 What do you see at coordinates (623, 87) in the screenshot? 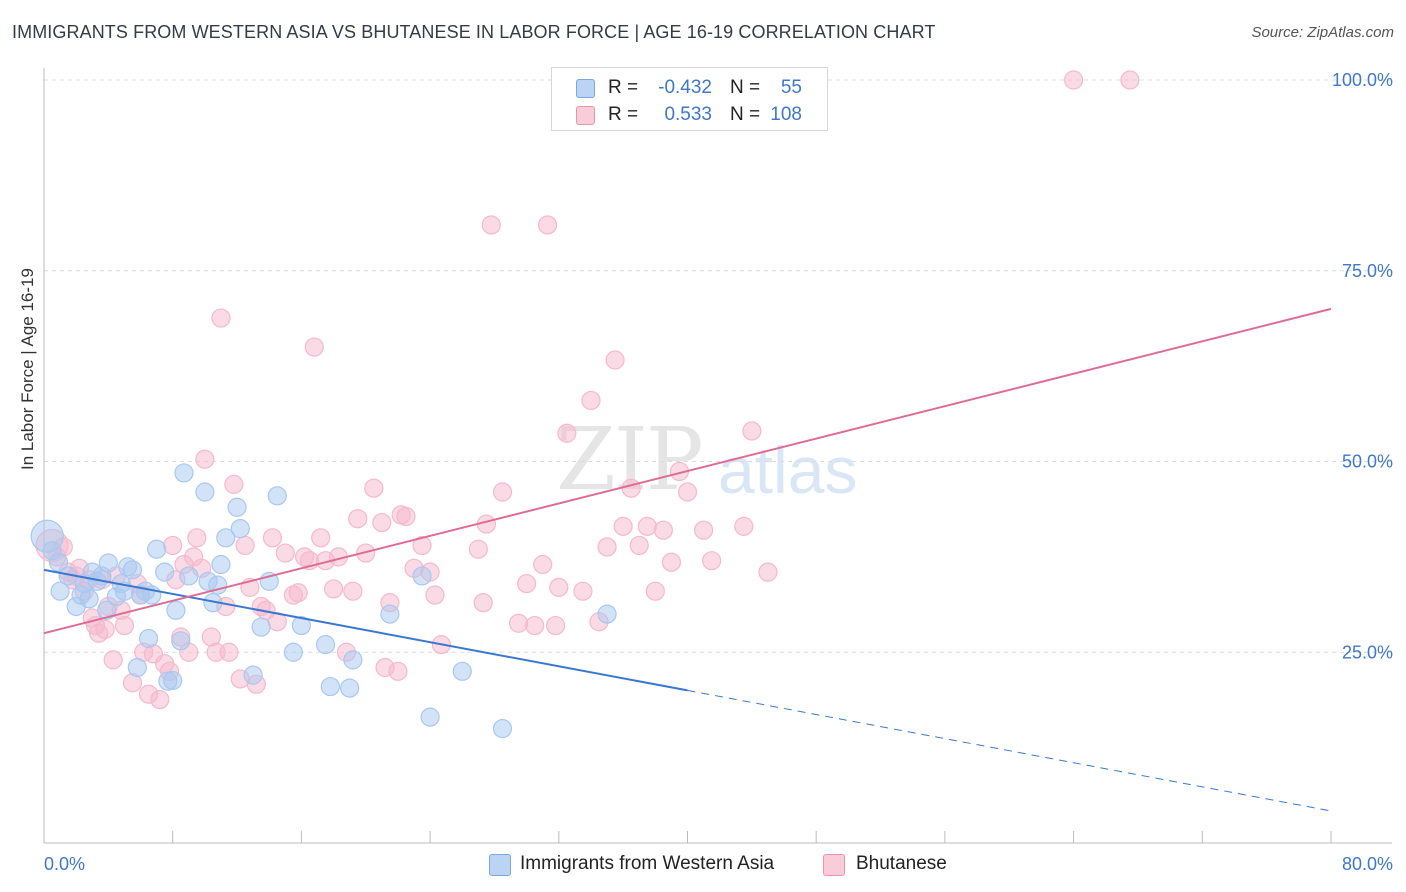
I see `legend-r-label: R =` at bounding box center [623, 87].